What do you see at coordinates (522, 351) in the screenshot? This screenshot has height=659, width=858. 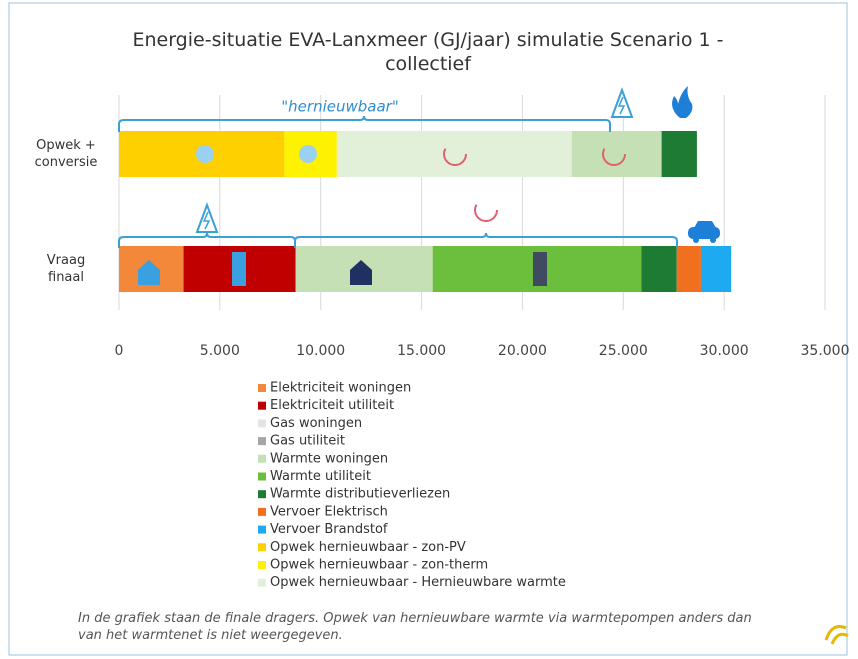 I see `x-tick-label: 20.000` at bounding box center [522, 351].